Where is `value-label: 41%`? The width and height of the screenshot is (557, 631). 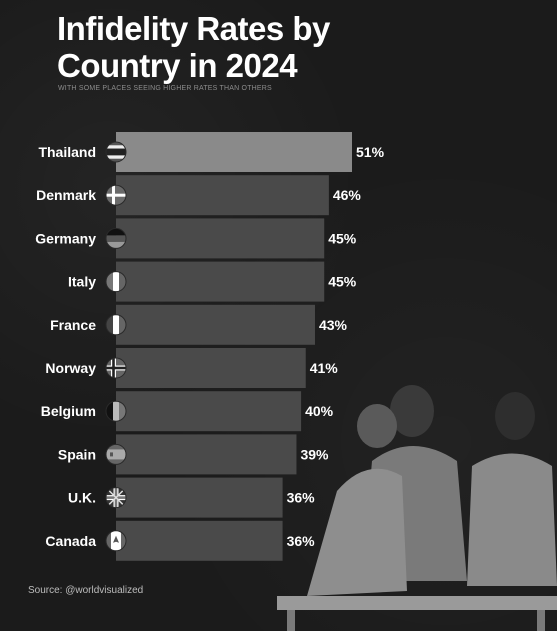 value-label: 41% is located at coordinates (324, 368).